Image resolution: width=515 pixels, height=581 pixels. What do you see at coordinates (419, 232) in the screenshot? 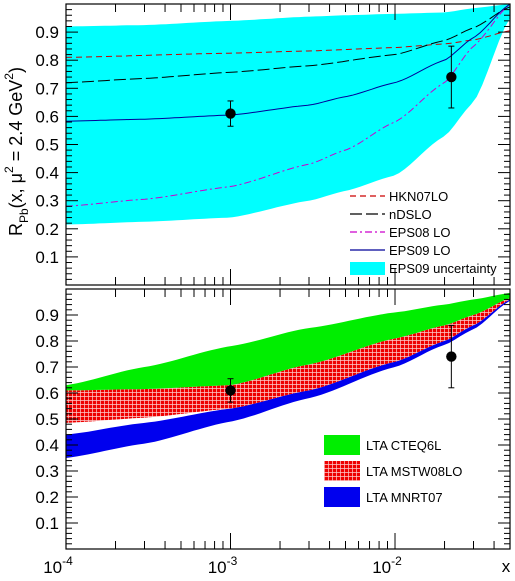
I see `legend-label: EPS08 LO` at bounding box center [419, 232].